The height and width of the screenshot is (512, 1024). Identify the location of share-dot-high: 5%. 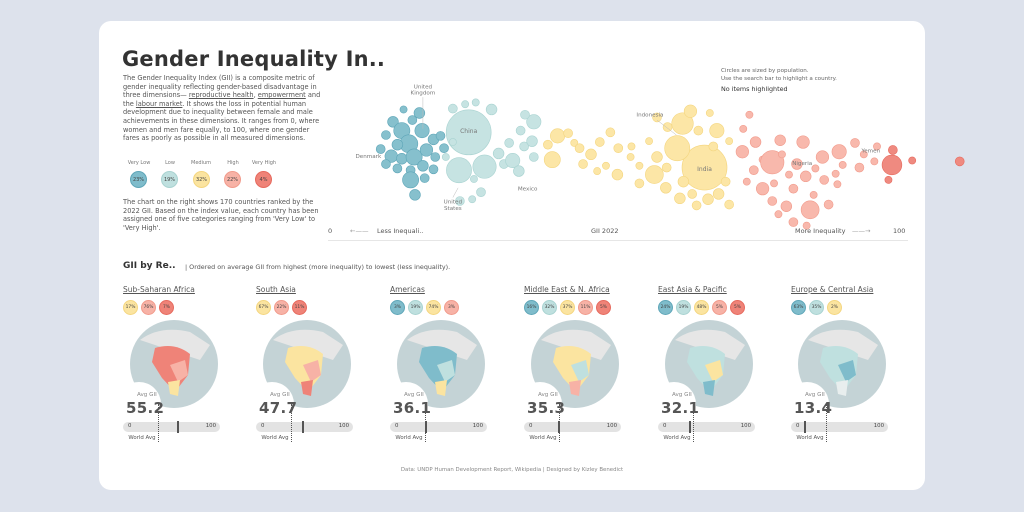
(719, 307).